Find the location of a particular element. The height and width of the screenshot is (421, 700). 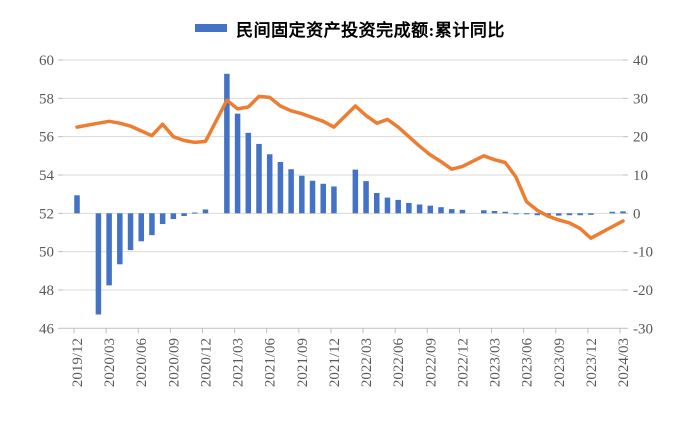

right-axis-tick-label: 0 is located at coordinates (637, 214).